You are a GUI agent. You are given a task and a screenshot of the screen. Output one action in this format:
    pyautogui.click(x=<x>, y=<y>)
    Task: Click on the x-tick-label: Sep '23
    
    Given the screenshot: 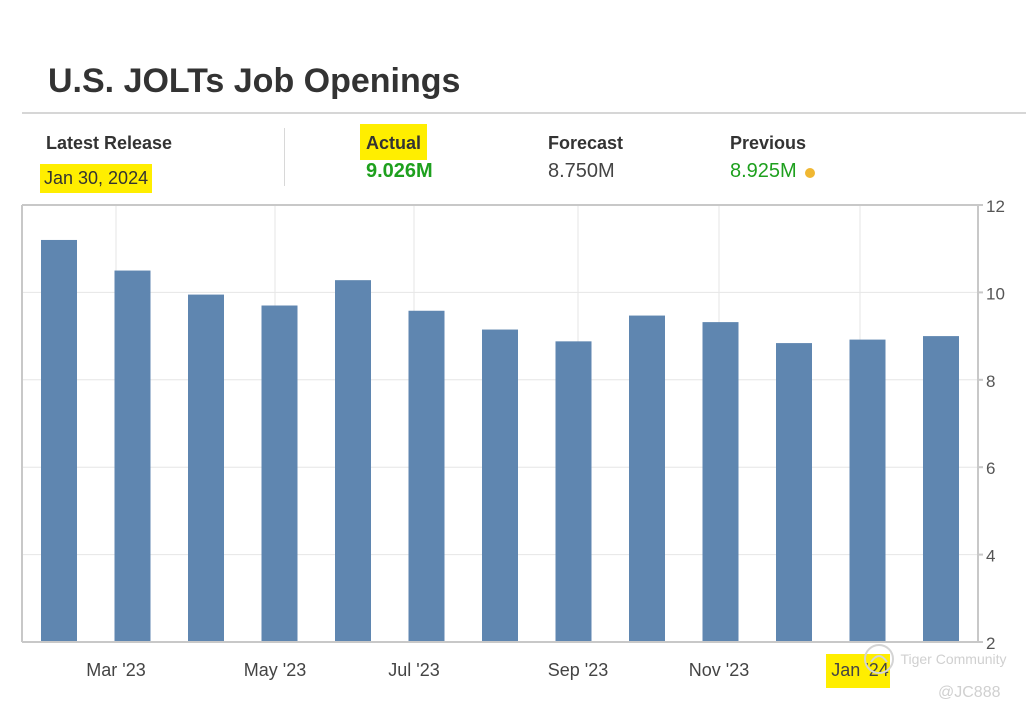 What is the action you would take?
    pyautogui.click(x=578, y=670)
    